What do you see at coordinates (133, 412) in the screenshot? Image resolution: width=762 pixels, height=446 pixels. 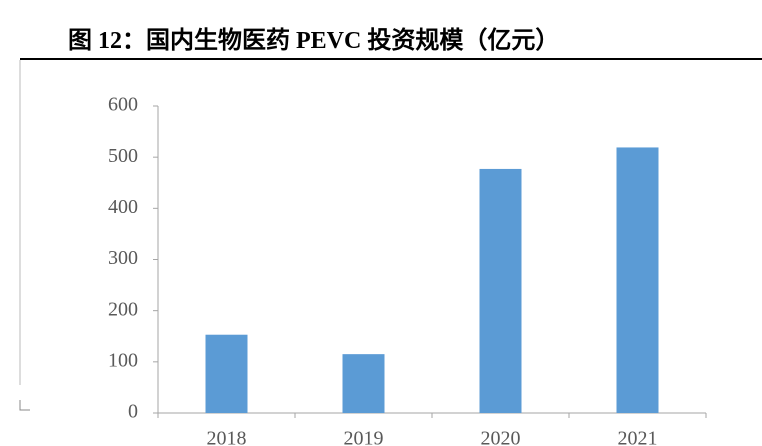 I see `y-tick-label: 0` at bounding box center [133, 412].